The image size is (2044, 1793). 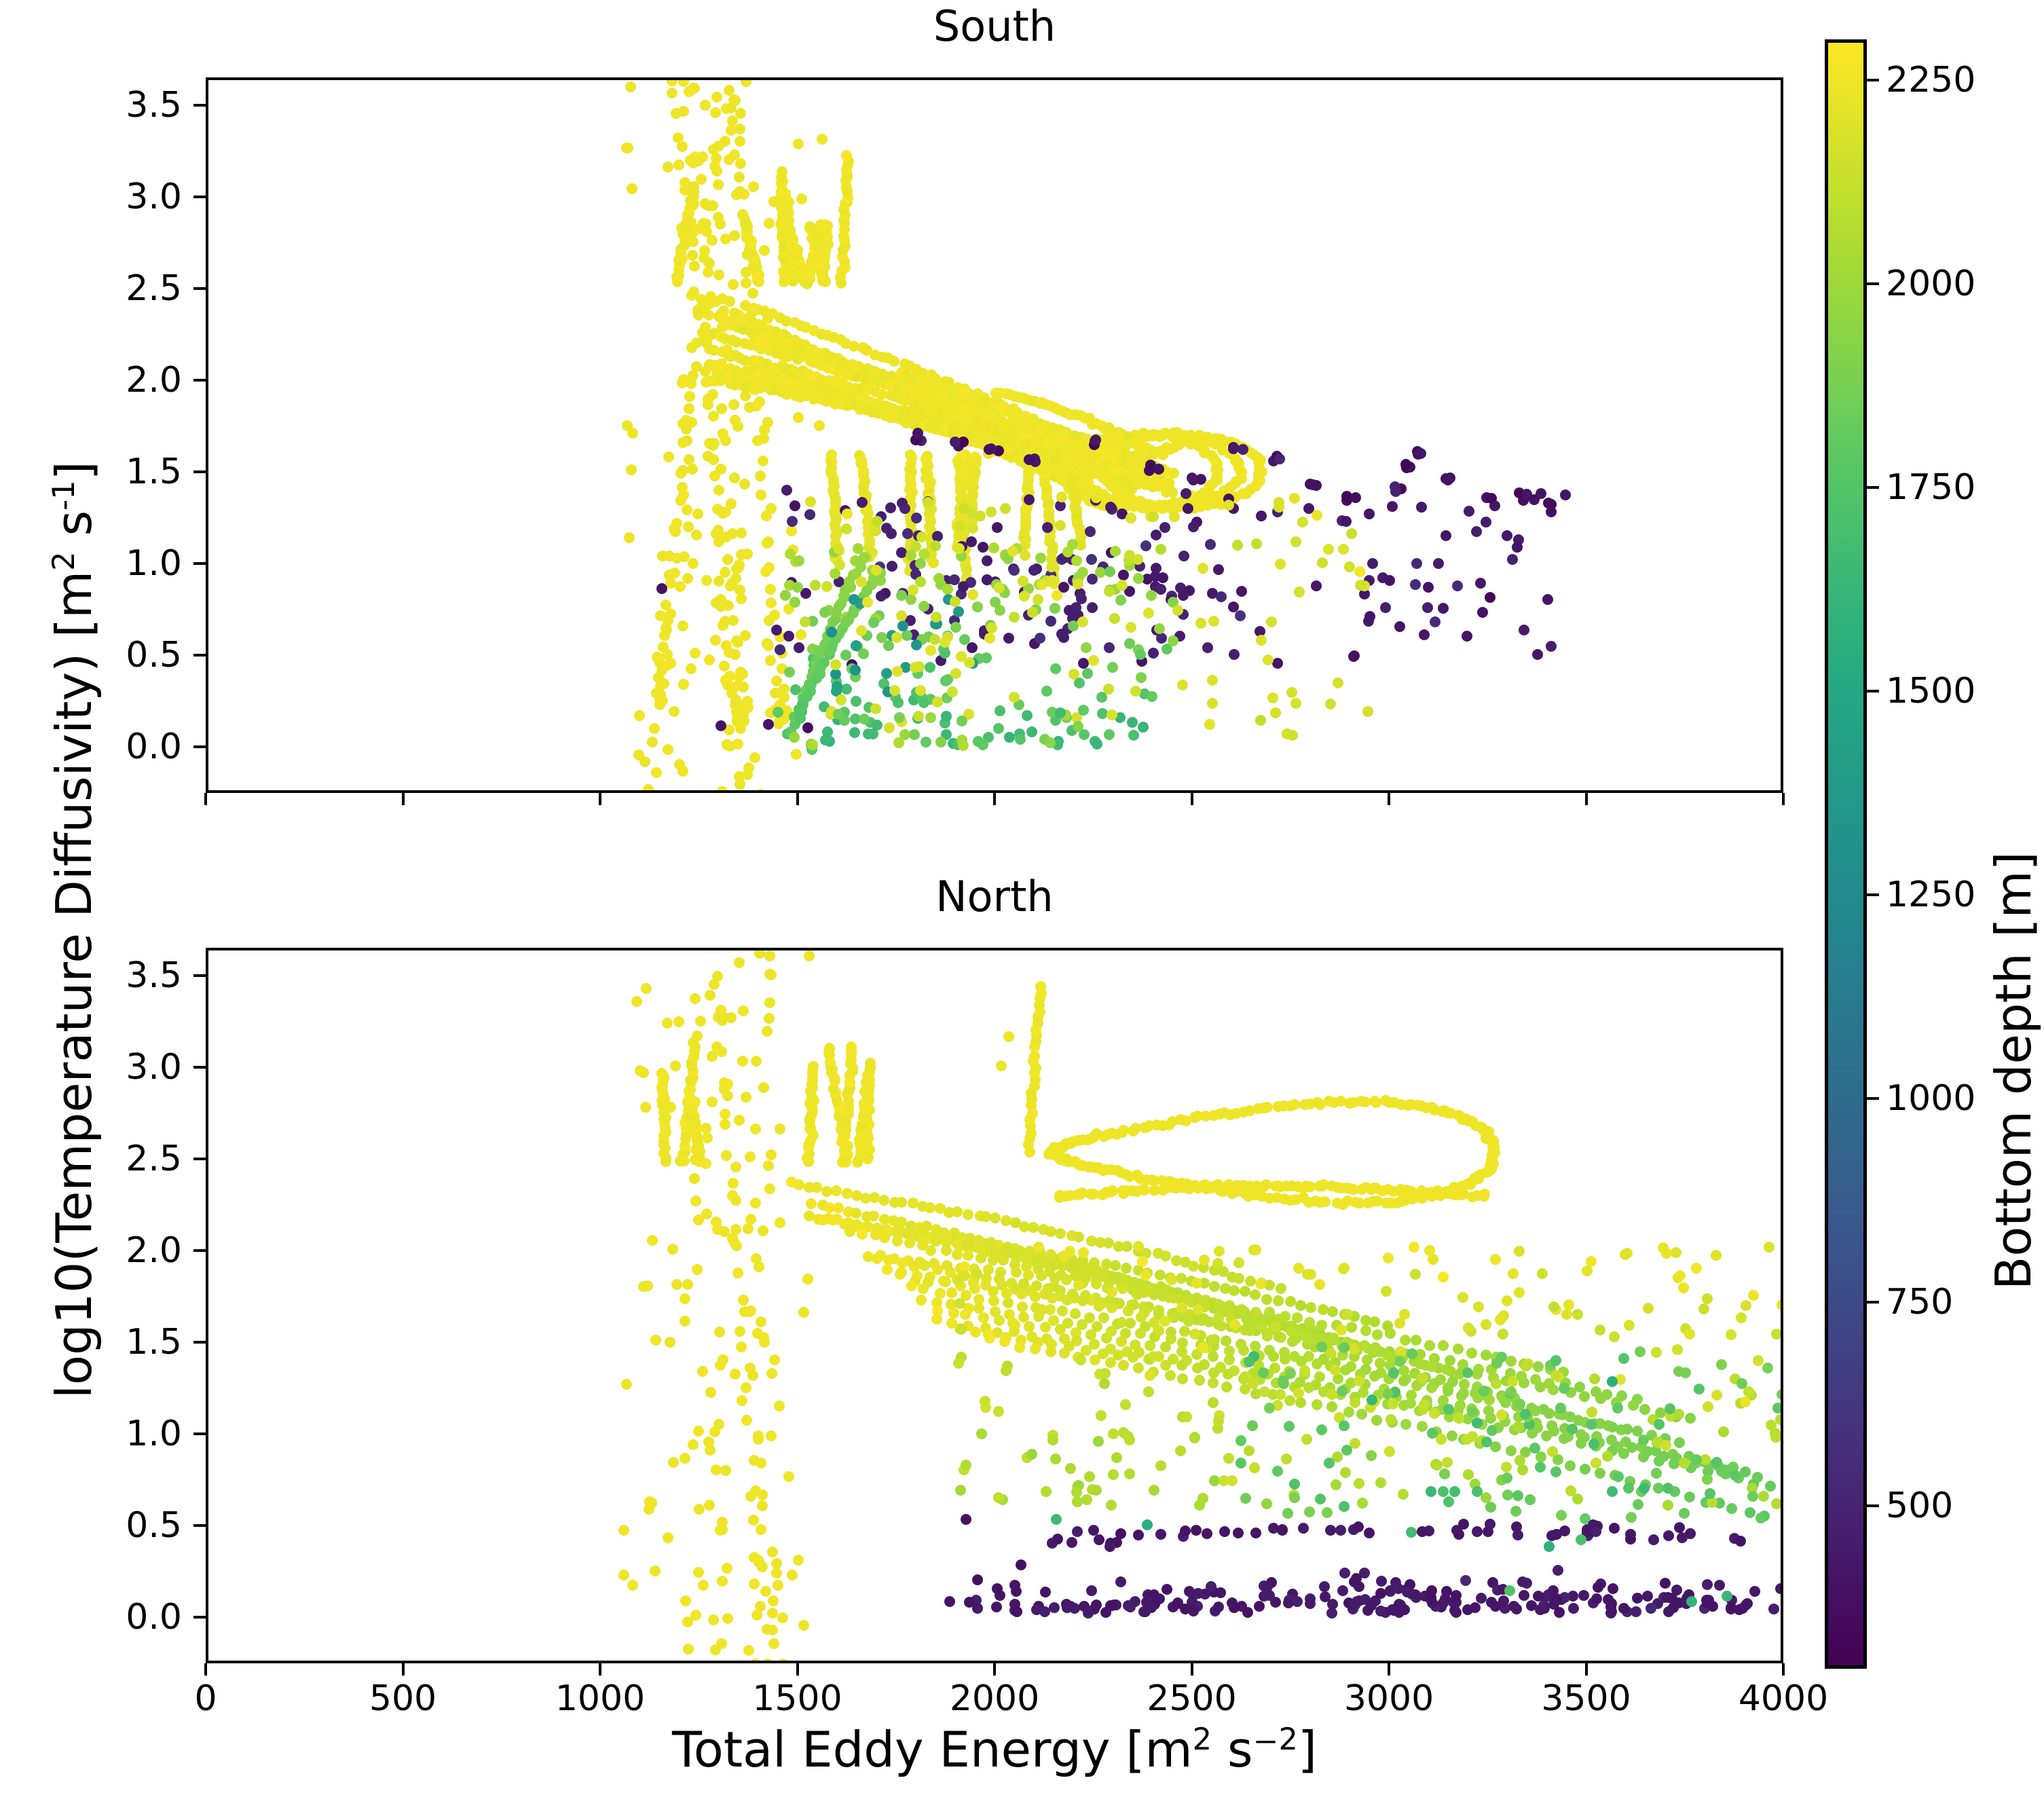 What do you see at coordinates (154, 1526) in the screenshot?
I see `north-y-tick-label: 0.5` at bounding box center [154, 1526].